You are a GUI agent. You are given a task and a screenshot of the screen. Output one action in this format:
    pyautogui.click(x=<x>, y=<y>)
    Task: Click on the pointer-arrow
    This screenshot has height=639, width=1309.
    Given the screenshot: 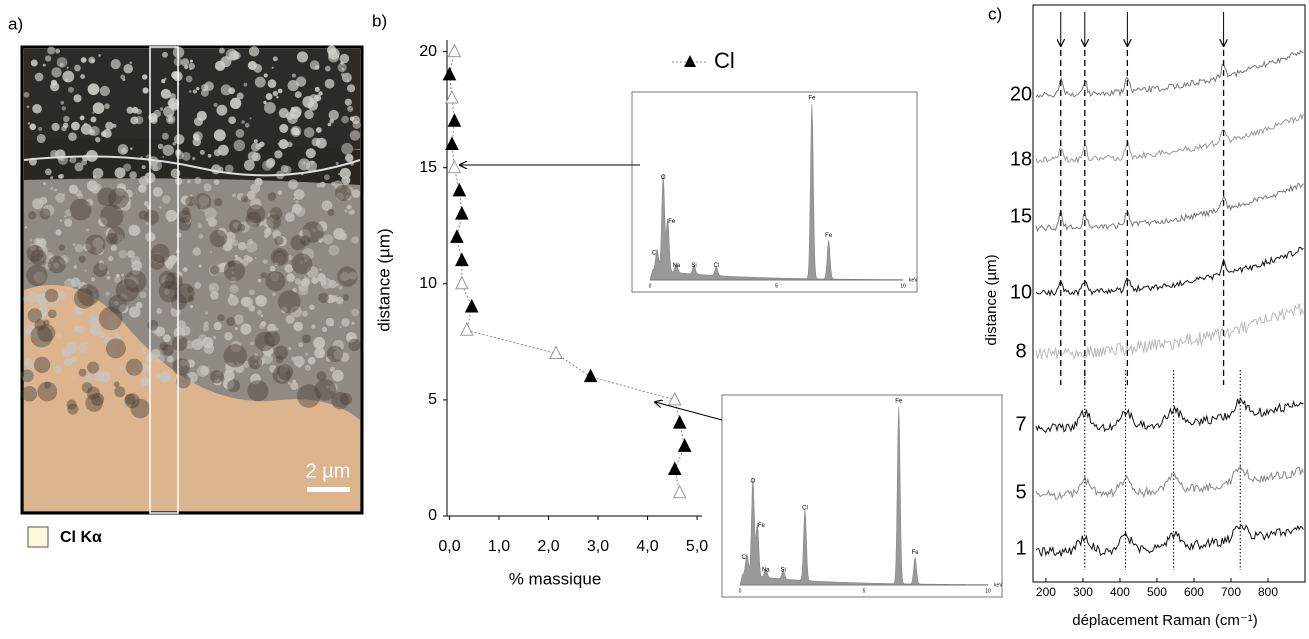 What is the action you would take?
    pyautogui.click(x=689, y=411)
    